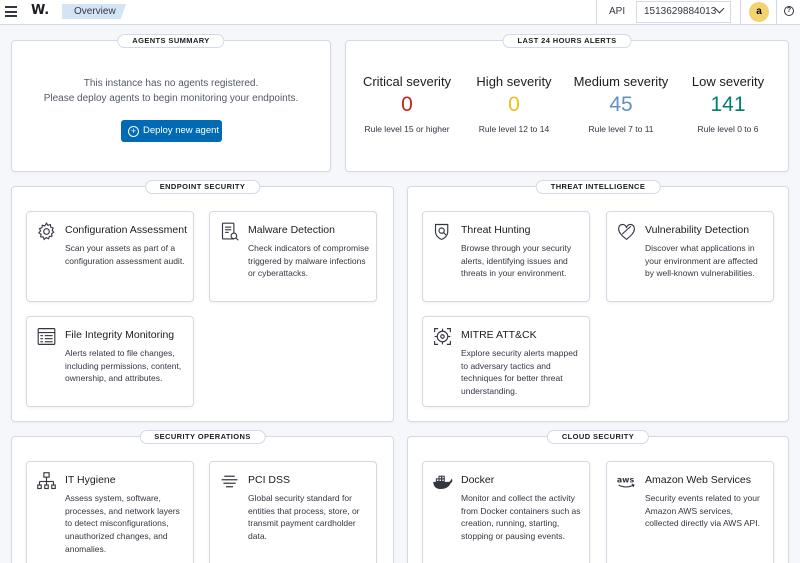  I want to click on alerts-title: LAST 24 HOURS ALERTS, so click(567, 41).